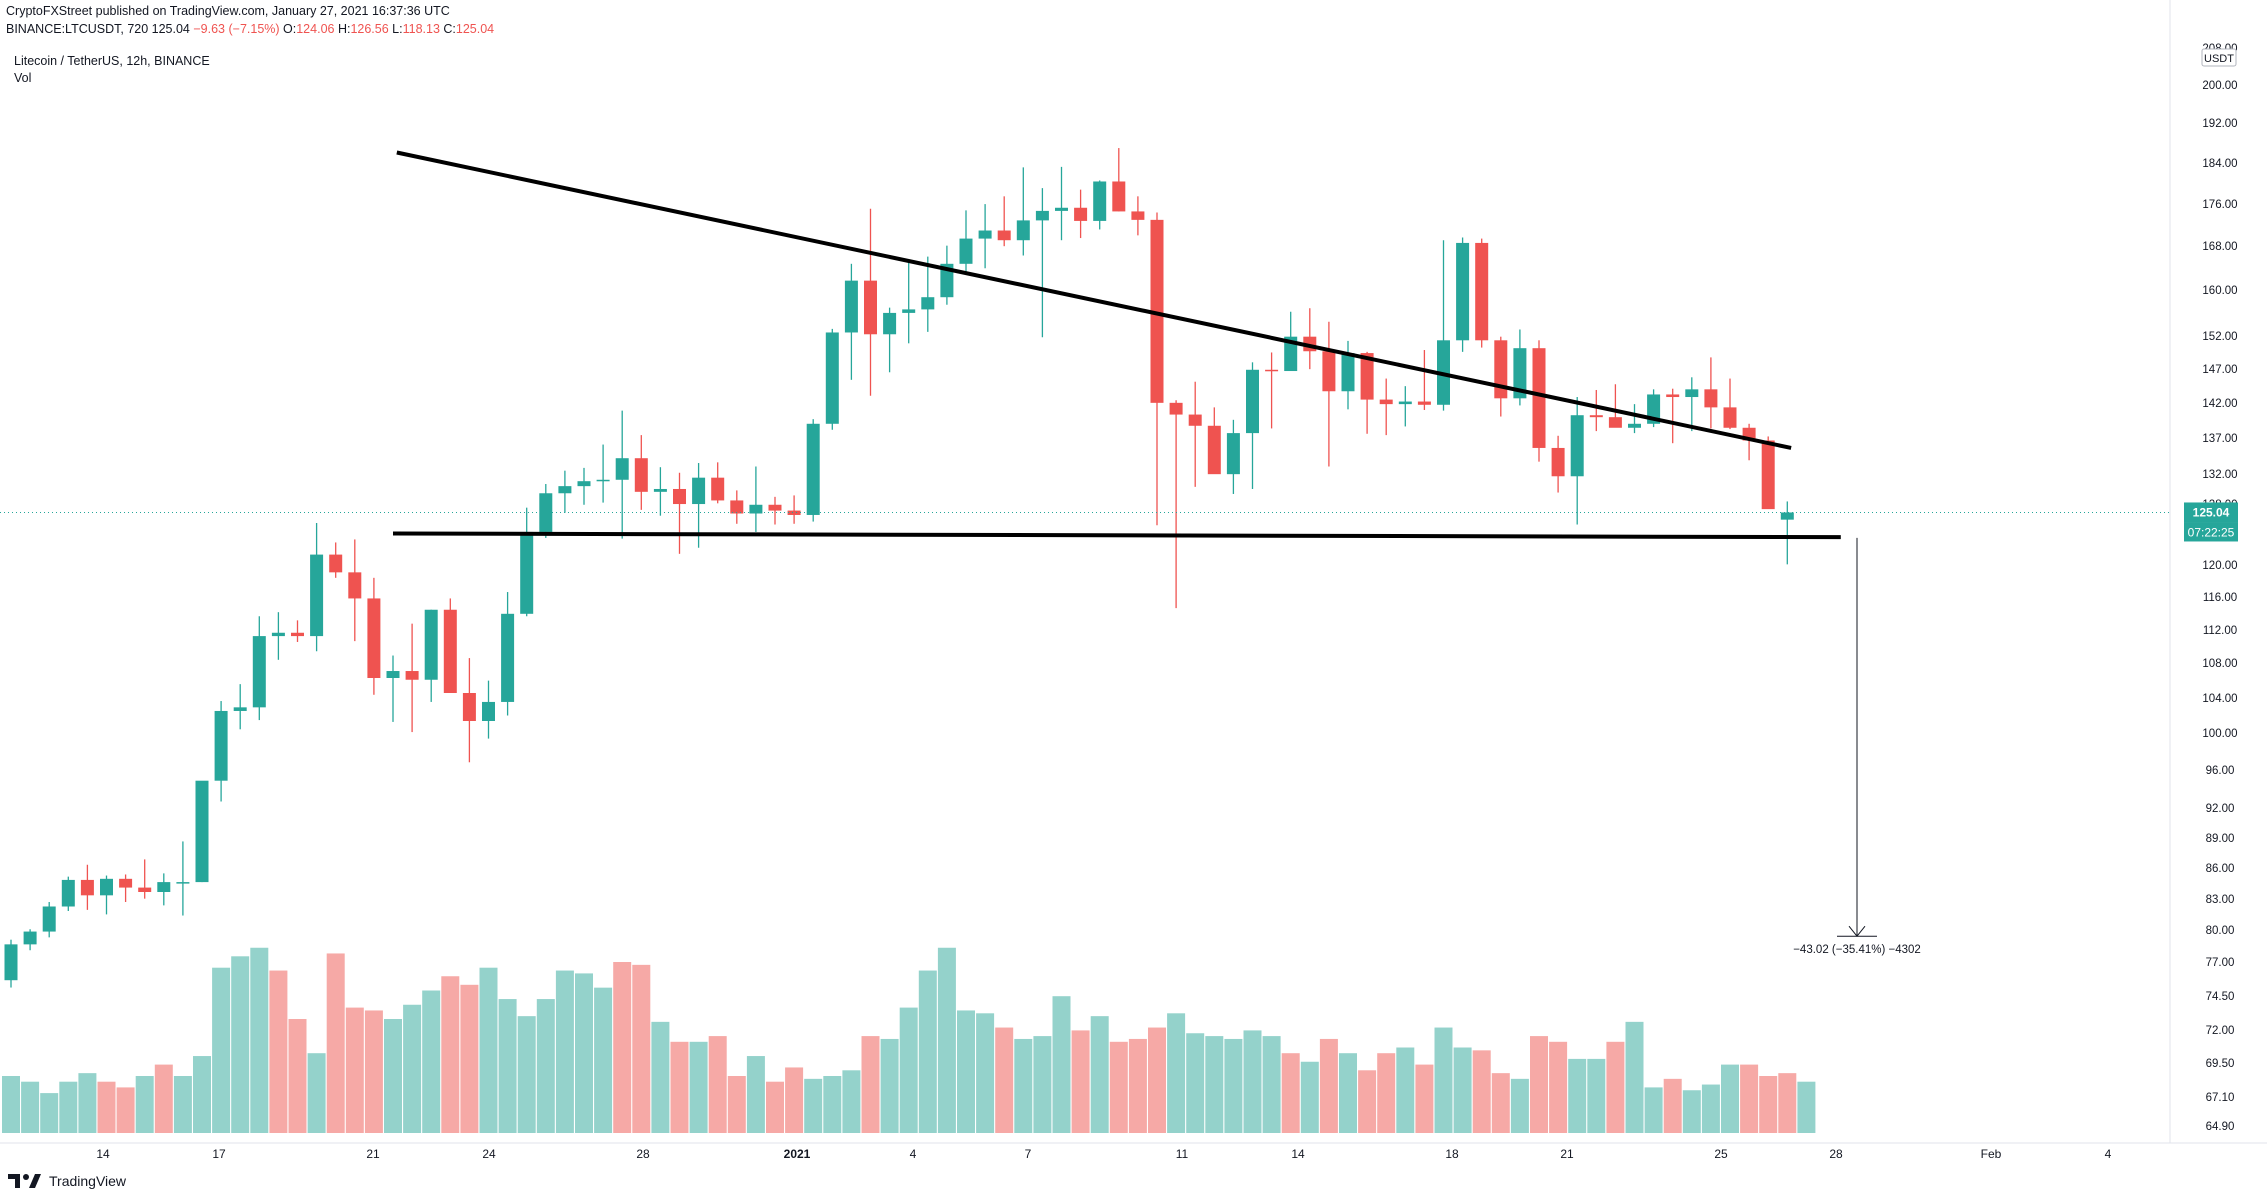  What do you see at coordinates (1991, 1154) in the screenshot?
I see `time-tick-label: Feb` at bounding box center [1991, 1154].